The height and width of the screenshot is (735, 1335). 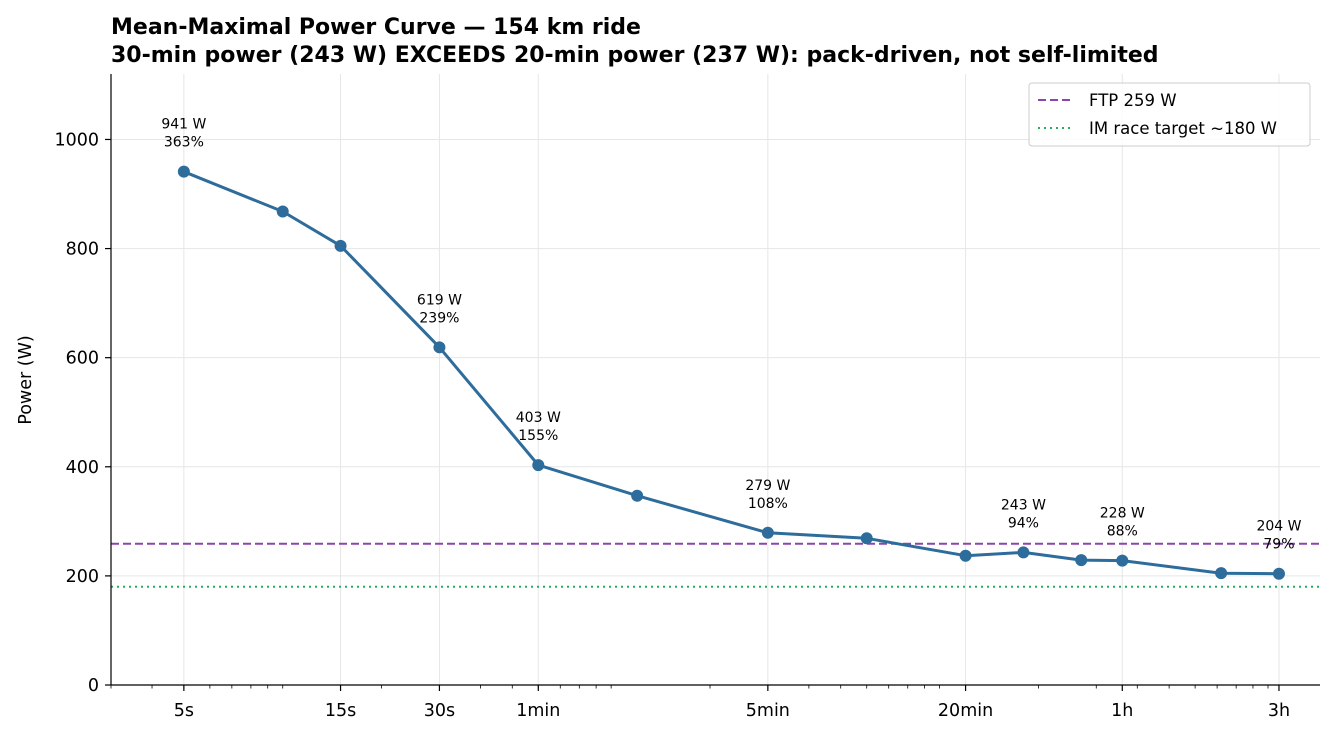 I want to click on x-tick-label: 3h, so click(x=1279, y=711).